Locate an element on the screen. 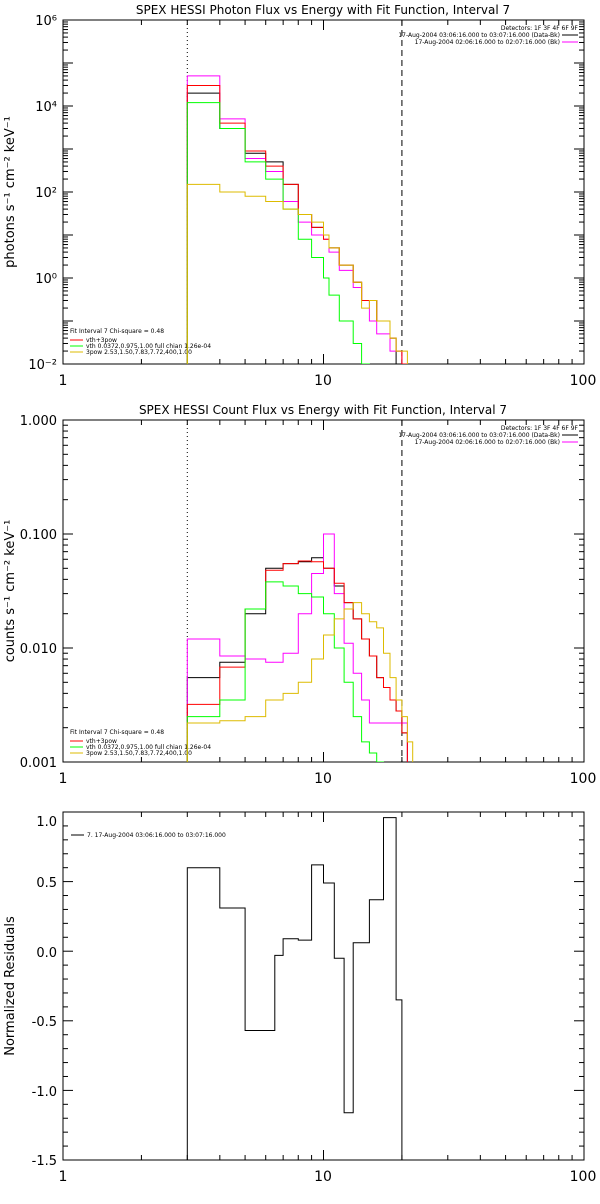 This screenshot has height=1204, width=600. photon-flux-x-tick-100: 100 is located at coordinates (583, 381).